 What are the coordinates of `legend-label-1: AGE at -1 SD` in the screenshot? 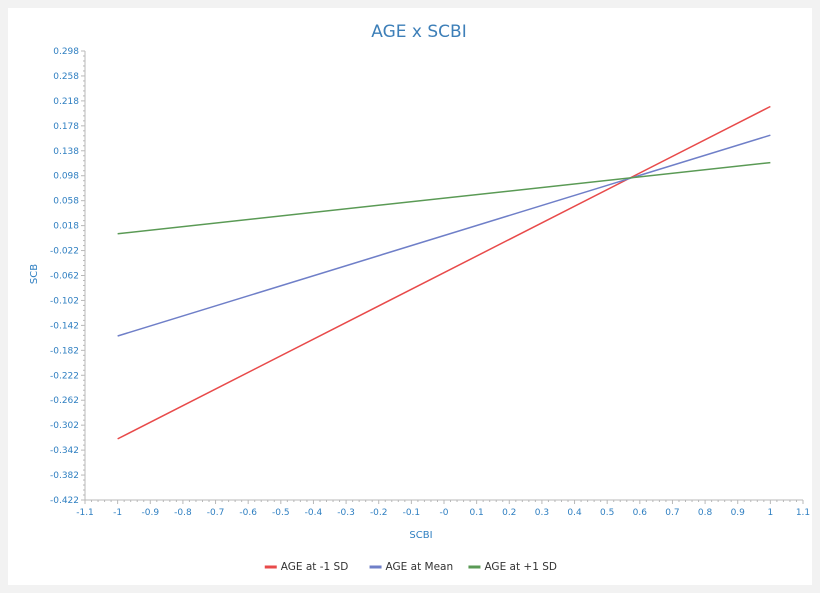 It's located at (315, 567).